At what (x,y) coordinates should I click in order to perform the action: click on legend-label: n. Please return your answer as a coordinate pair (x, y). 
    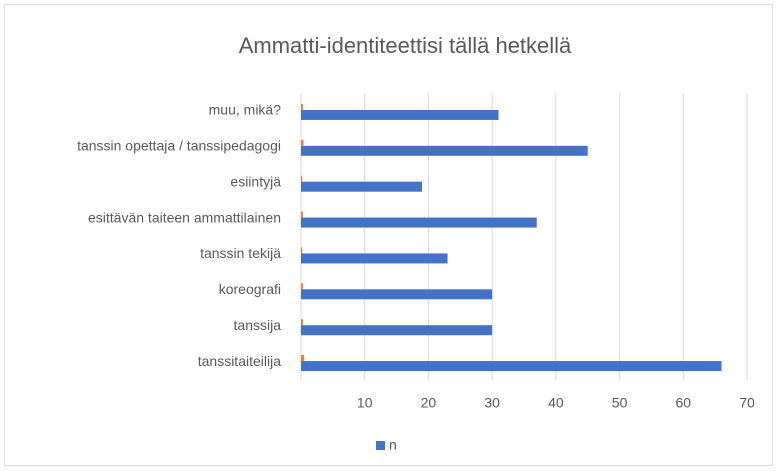
    Looking at the image, I should click on (393, 445).